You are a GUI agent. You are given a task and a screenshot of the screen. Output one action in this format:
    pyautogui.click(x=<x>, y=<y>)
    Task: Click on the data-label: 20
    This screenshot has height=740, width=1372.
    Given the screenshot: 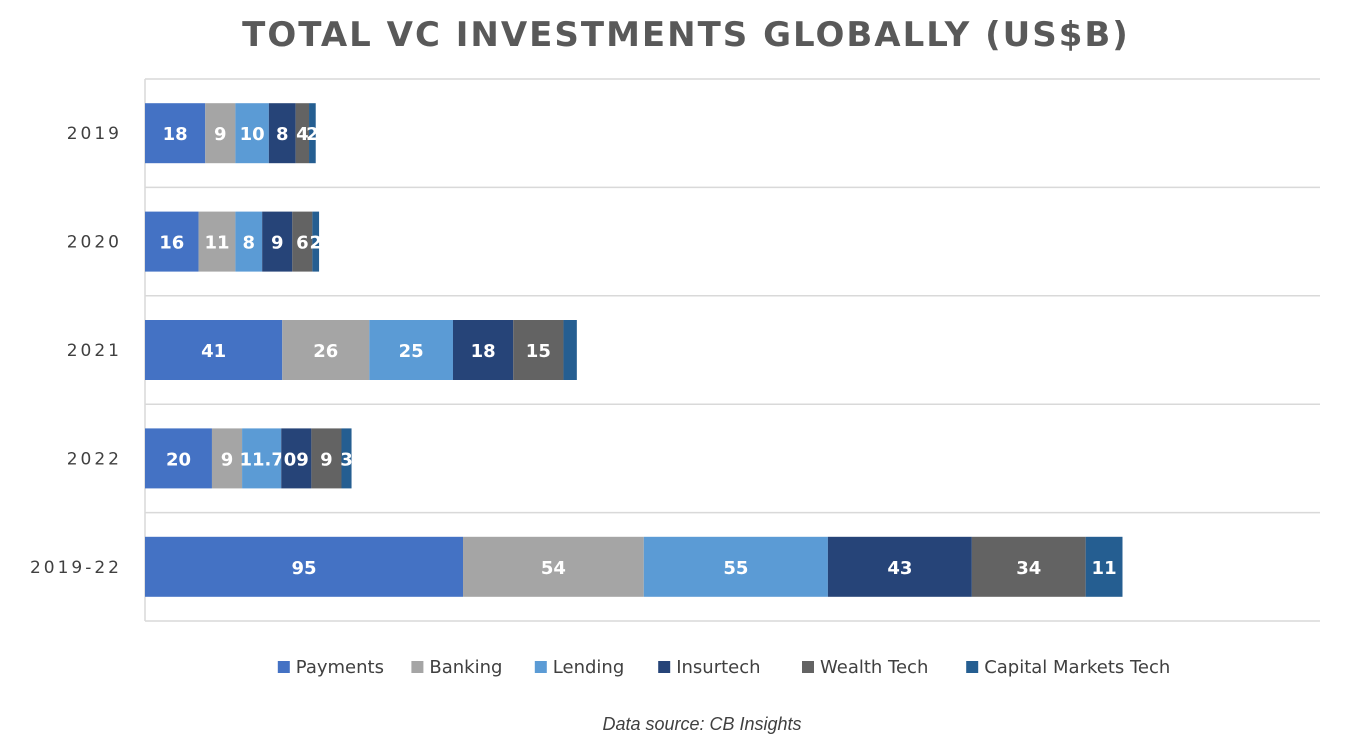 What is the action you would take?
    pyautogui.click(x=178, y=459)
    